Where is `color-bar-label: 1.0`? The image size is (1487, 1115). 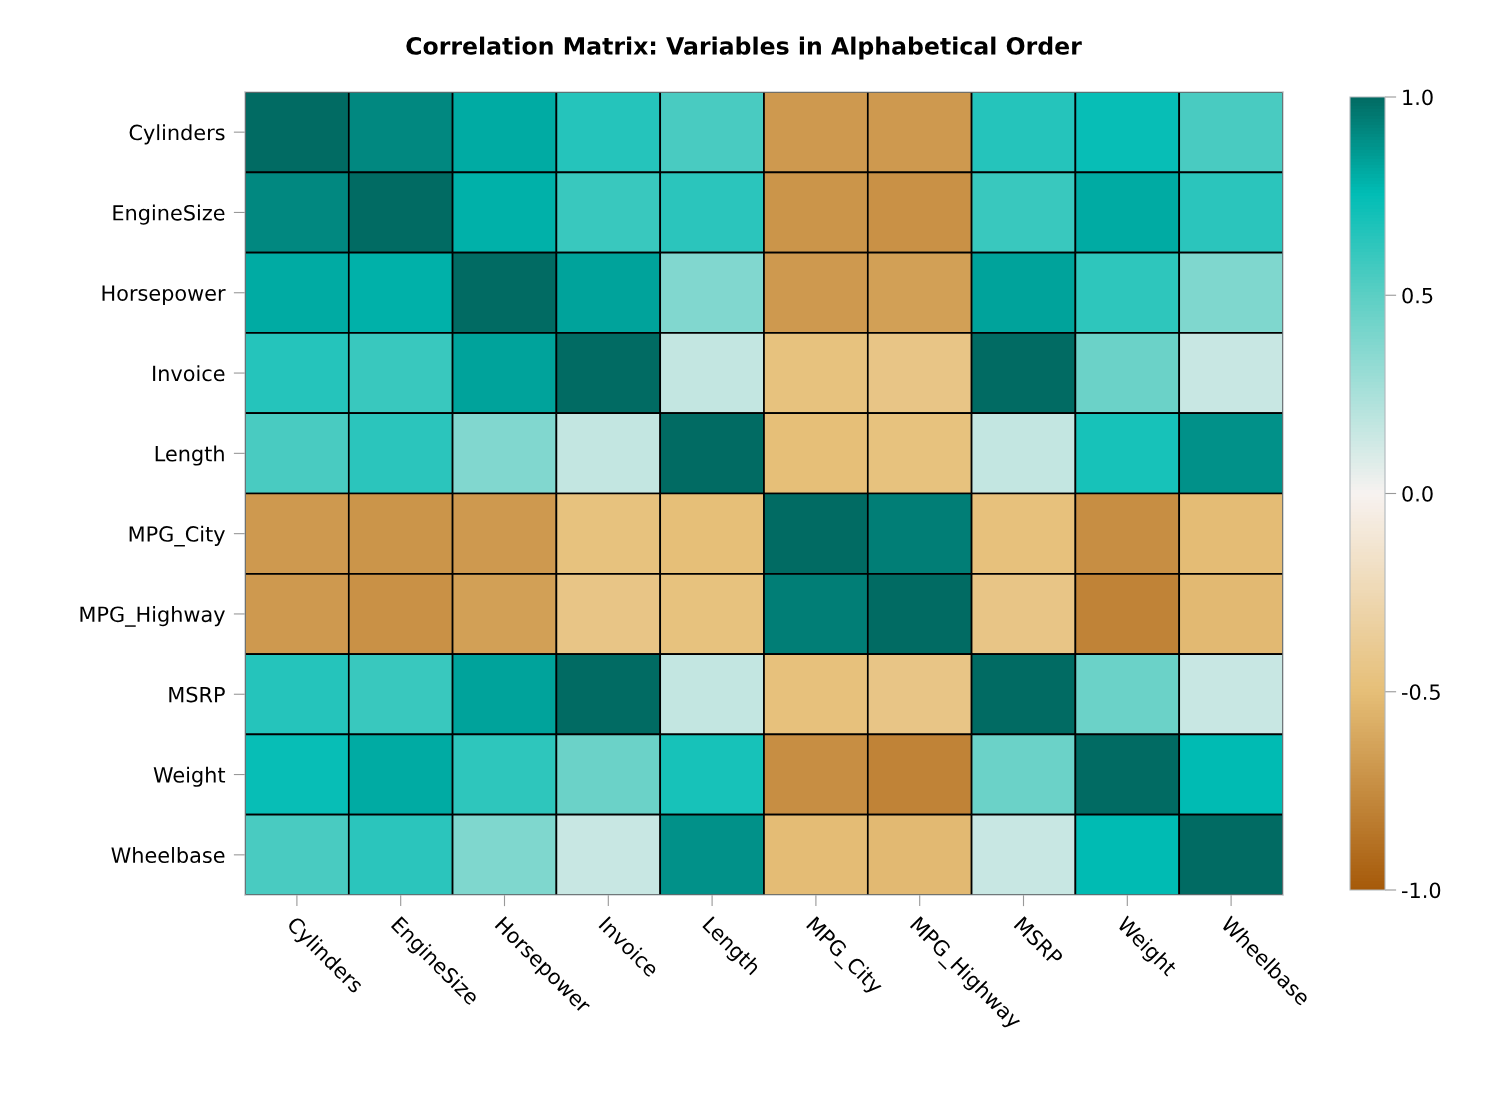 color-bar-label: 1.0 is located at coordinates (1418, 97).